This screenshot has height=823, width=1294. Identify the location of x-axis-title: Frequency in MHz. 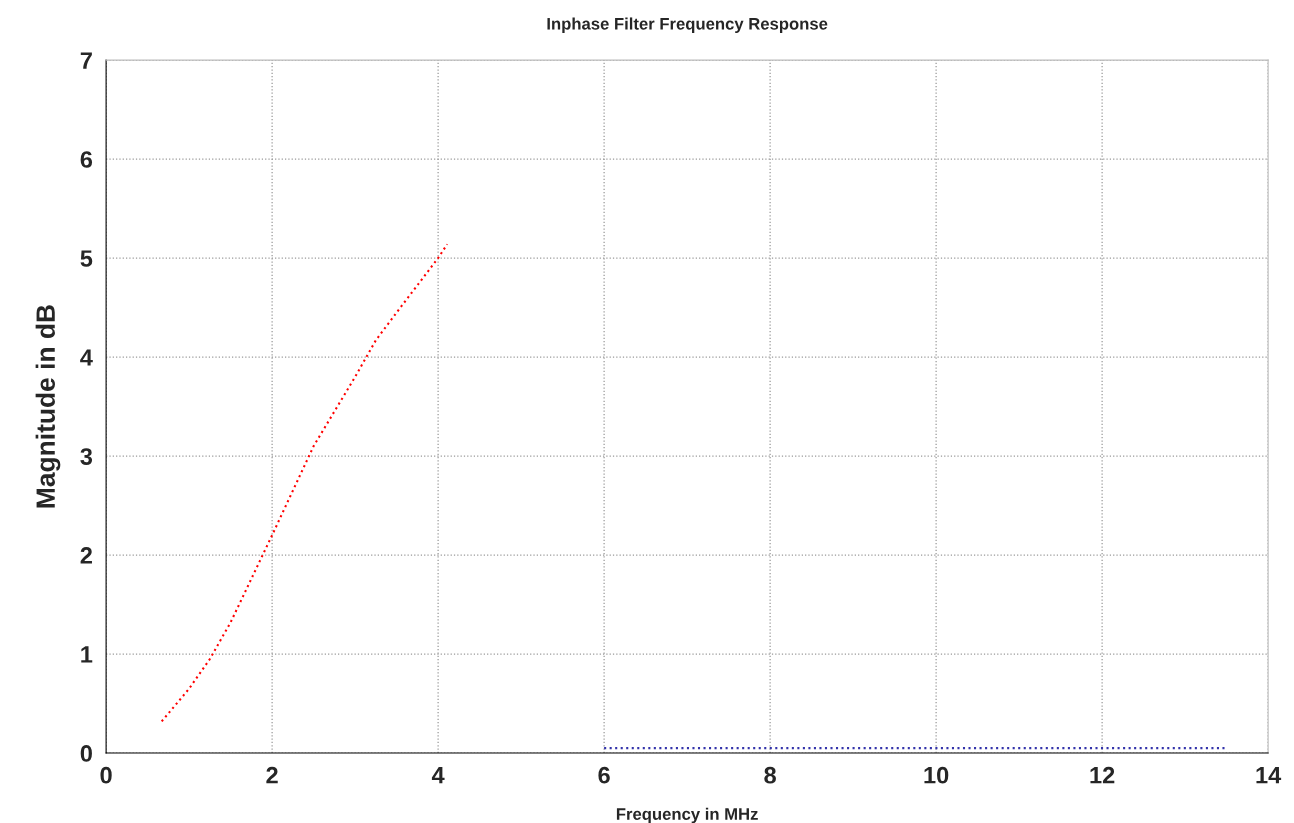
(687, 815).